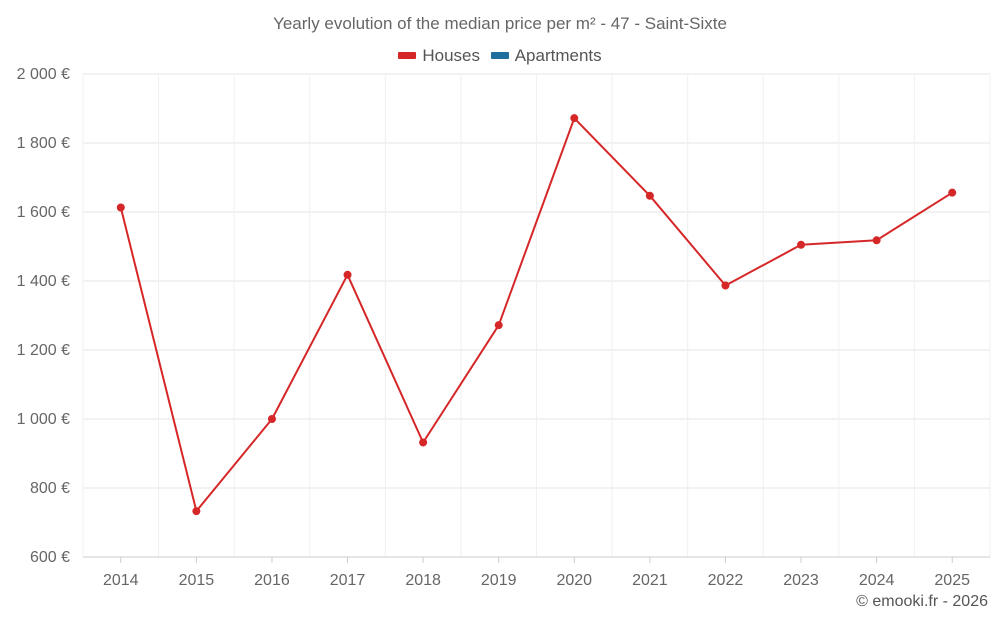  I want to click on legend-label-houses: Houses, so click(451, 55).